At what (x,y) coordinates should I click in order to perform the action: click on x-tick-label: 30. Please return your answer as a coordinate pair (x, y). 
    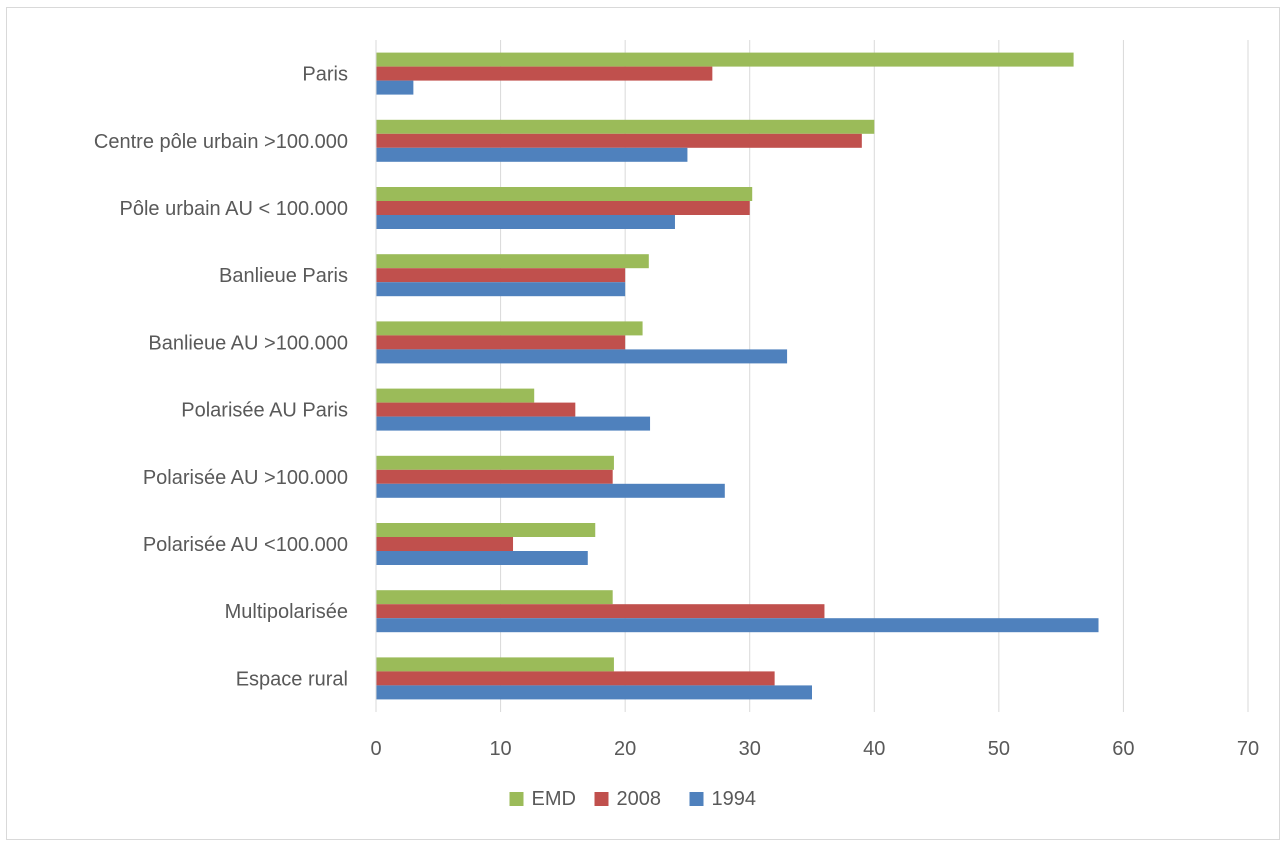
    Looking at the image, I should click on (750, 749).